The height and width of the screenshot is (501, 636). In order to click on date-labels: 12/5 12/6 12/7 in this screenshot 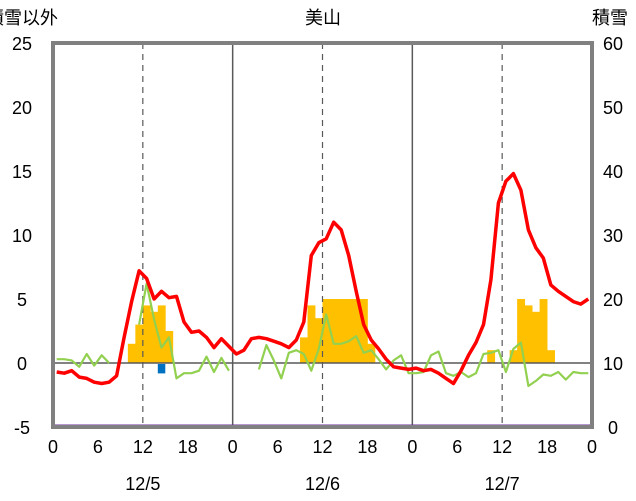, I will do `click(322, 484)`.